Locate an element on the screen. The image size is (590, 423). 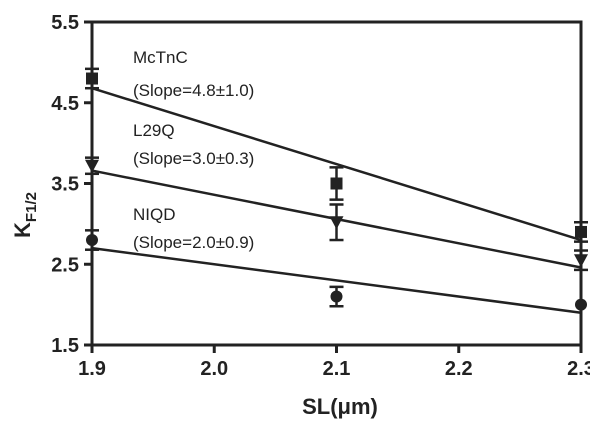
y-axis-label: KF1/2 is located at coordinates (25, 215).